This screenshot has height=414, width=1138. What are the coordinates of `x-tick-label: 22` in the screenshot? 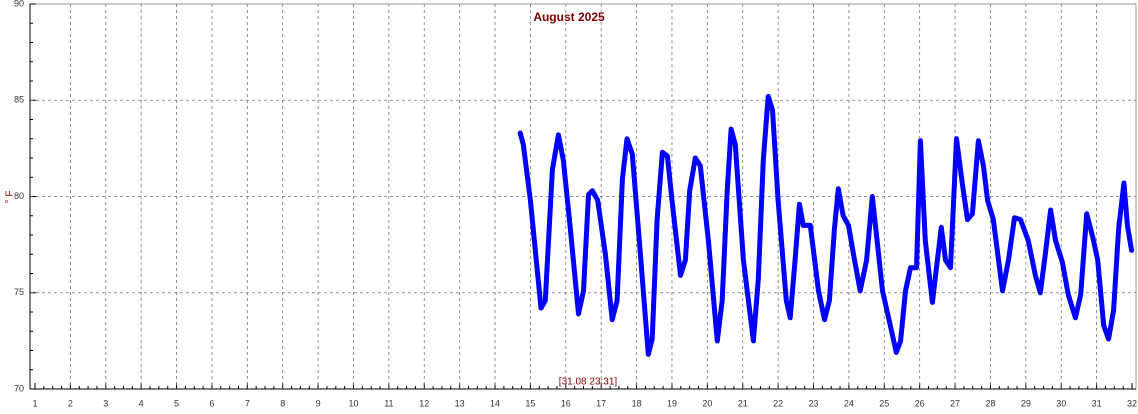 It's located at (778, 403).